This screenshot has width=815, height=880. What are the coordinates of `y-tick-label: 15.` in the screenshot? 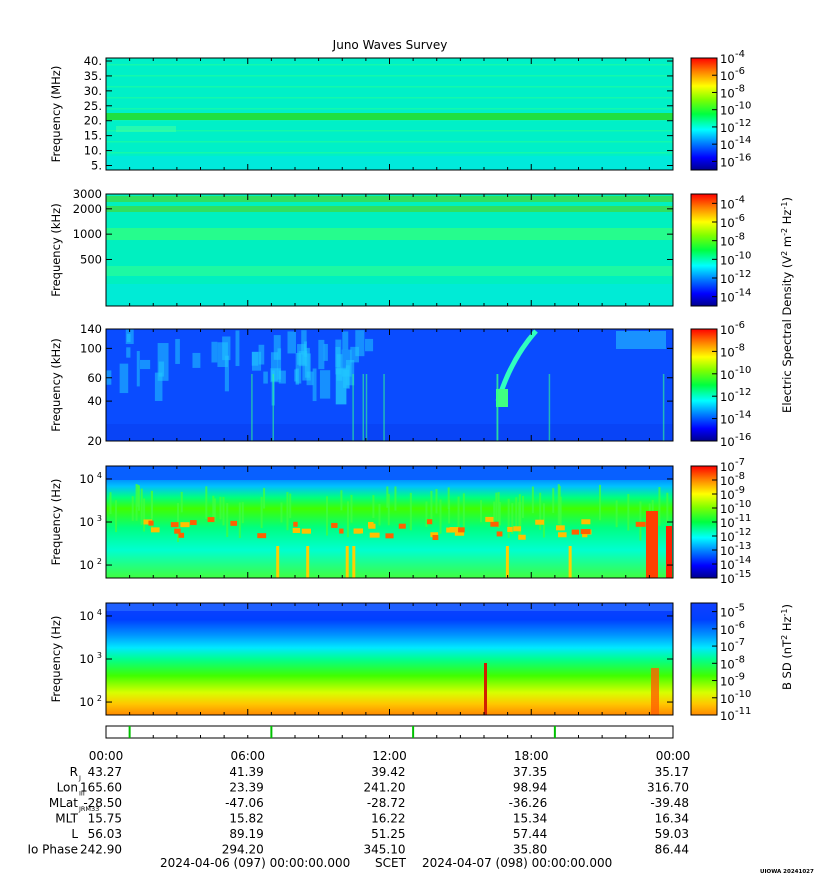 It's located at (93, 136).